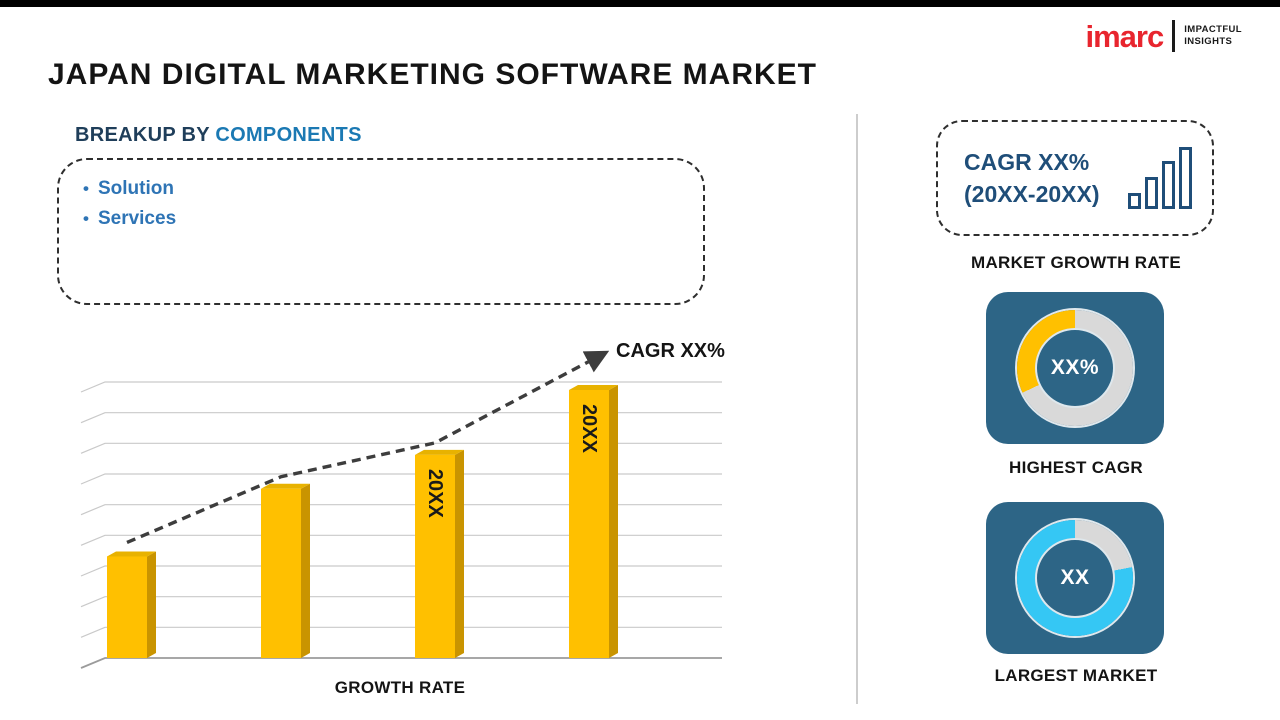 Image resolution: width=1280 pixels, height=720 pixels. What do you see at coordinates (1076, 675) in the screenshot?
I see `largest-market-caption: LARGEST MARKET` at bounding box center [1076, 675].